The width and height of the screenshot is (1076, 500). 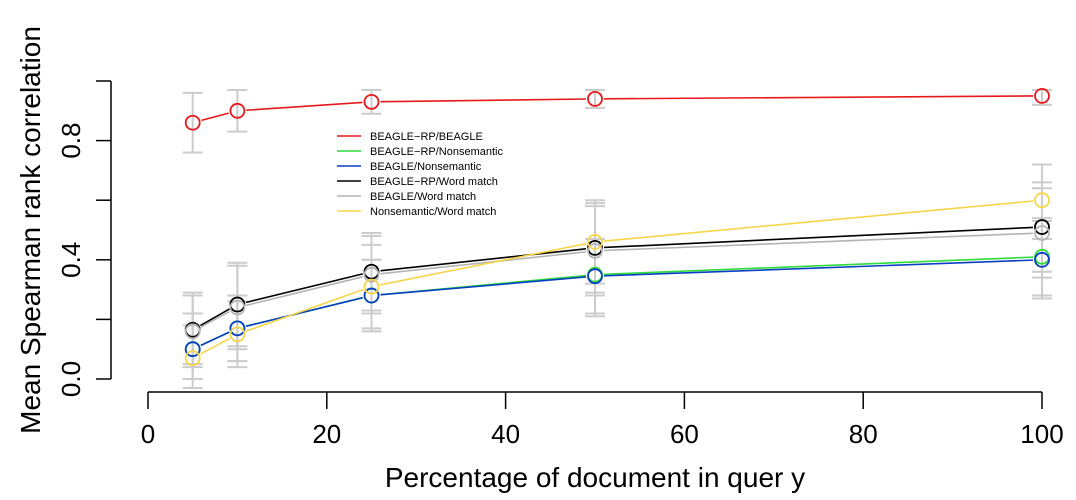 I want to click on legend-label: BEAGLE/Word match, so click(x=423, y=197).